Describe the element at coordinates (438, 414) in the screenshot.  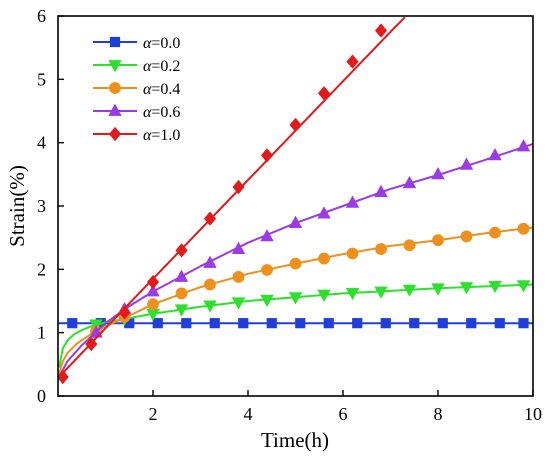
I see `x-tick-label: 8` at that location.